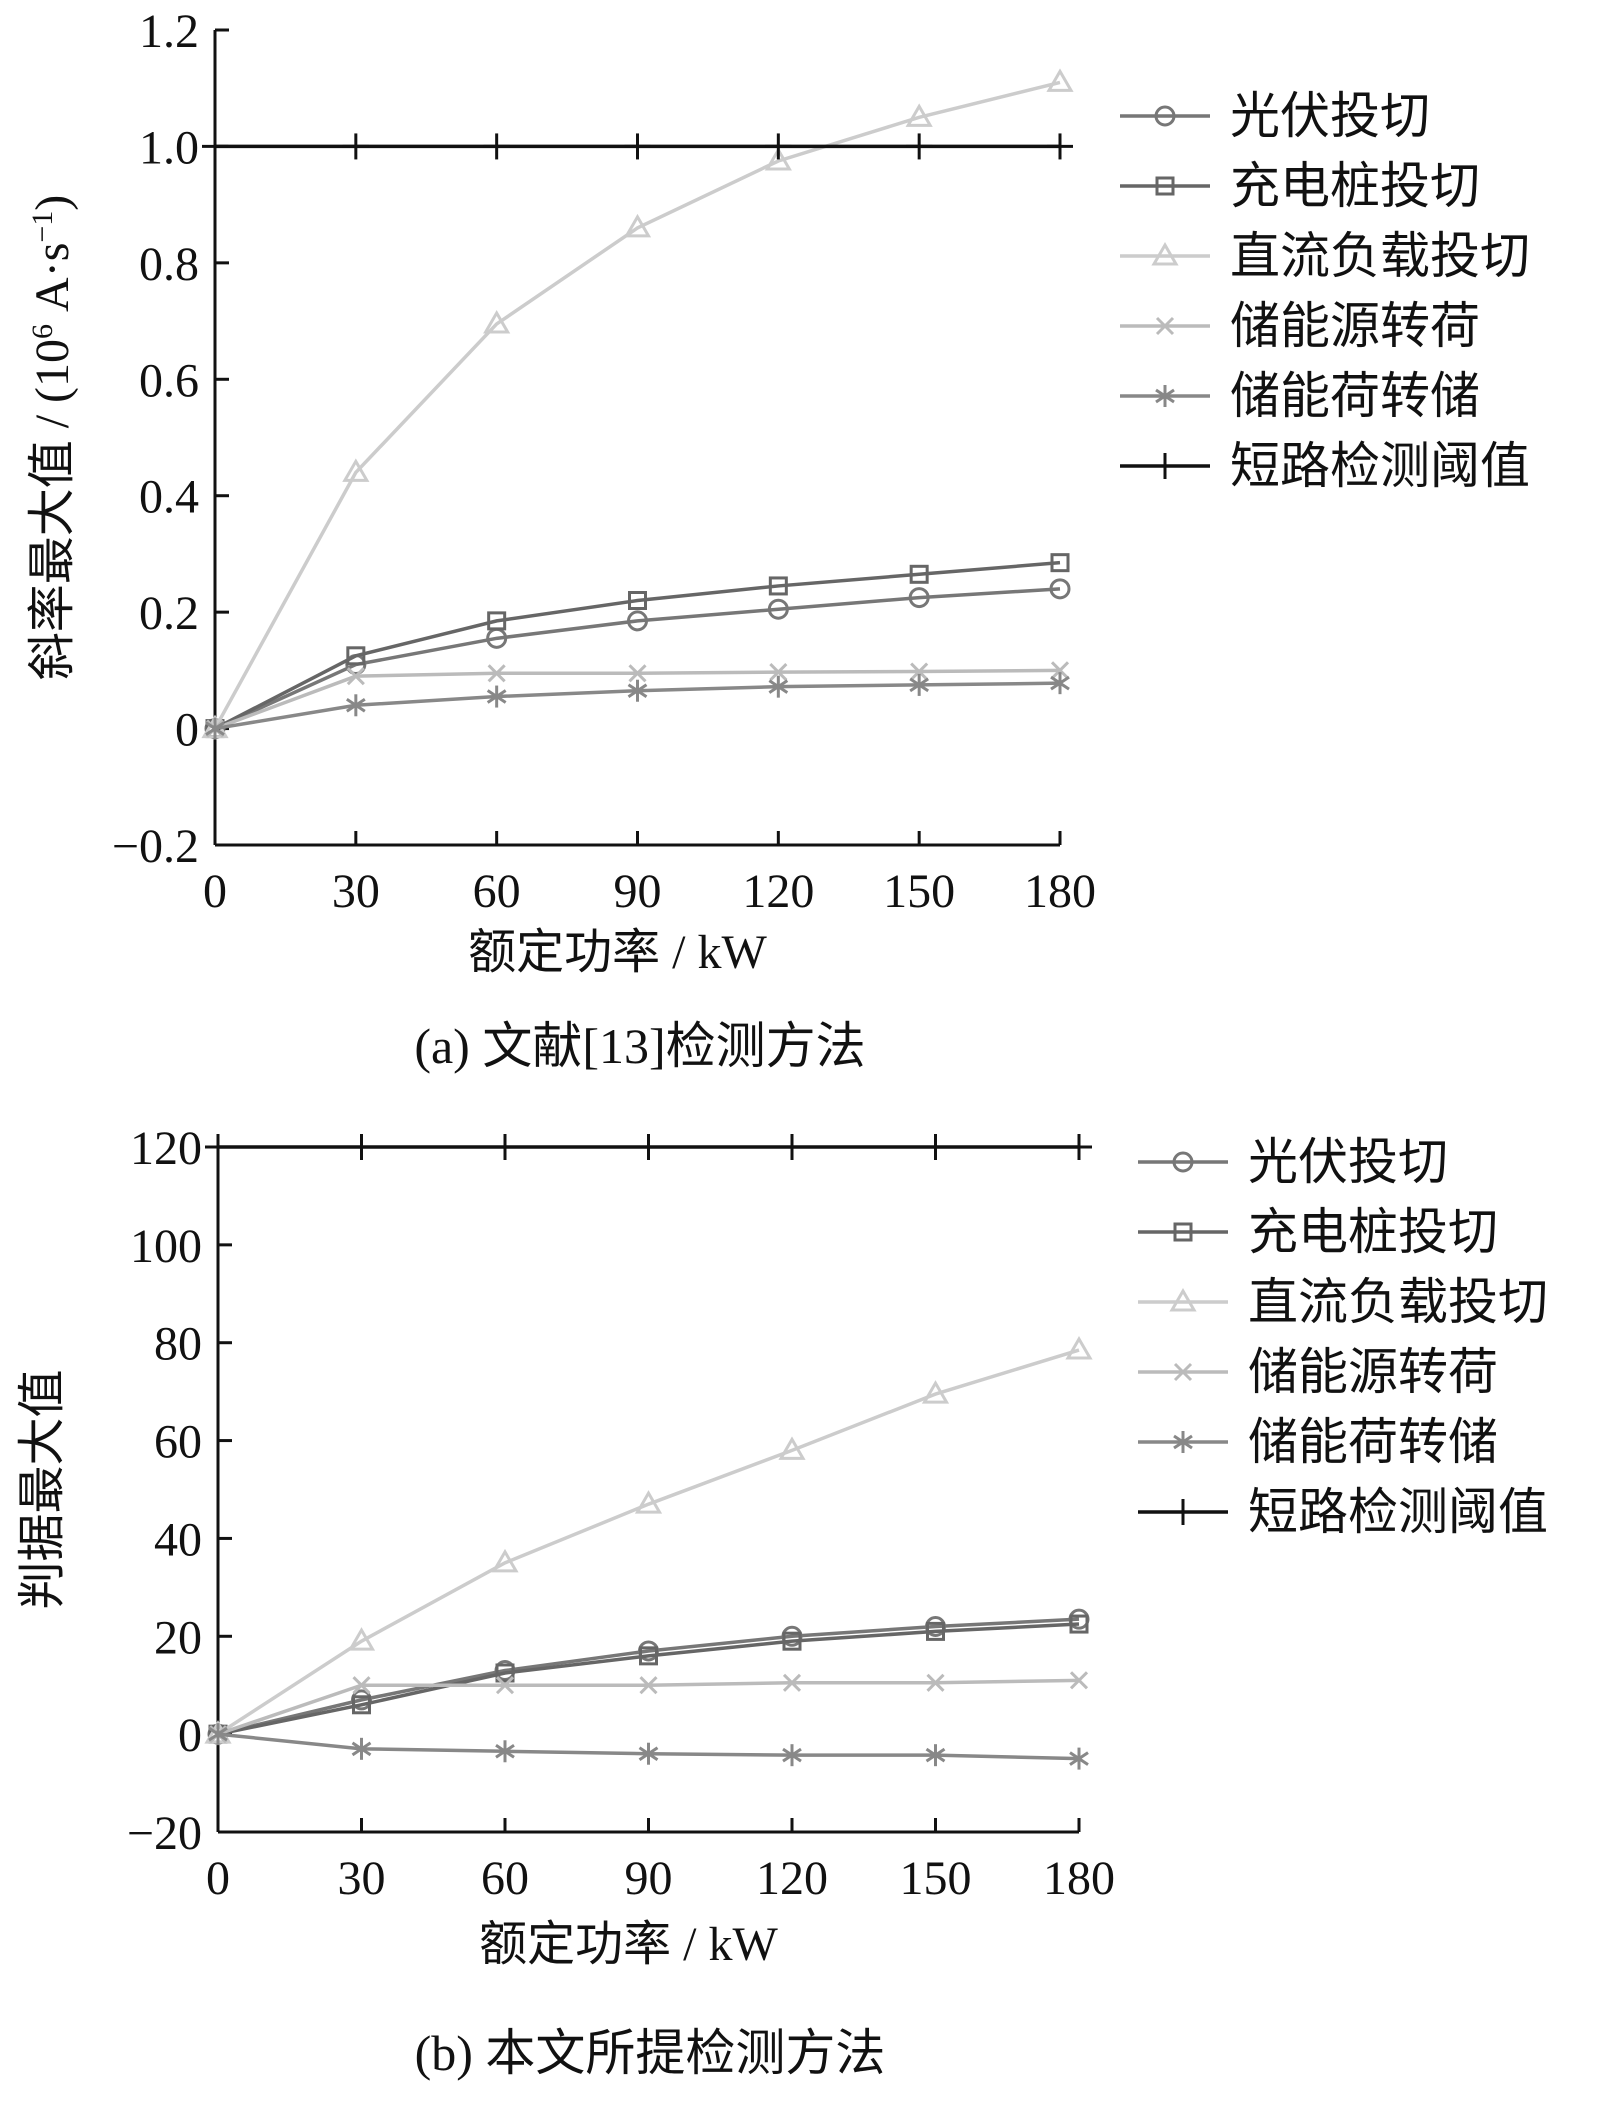  What do you see at coordinates (1348, 1162) in the screenshot?
I see `legend-label: 光伏投切` at bounding box center [1348, 1162].